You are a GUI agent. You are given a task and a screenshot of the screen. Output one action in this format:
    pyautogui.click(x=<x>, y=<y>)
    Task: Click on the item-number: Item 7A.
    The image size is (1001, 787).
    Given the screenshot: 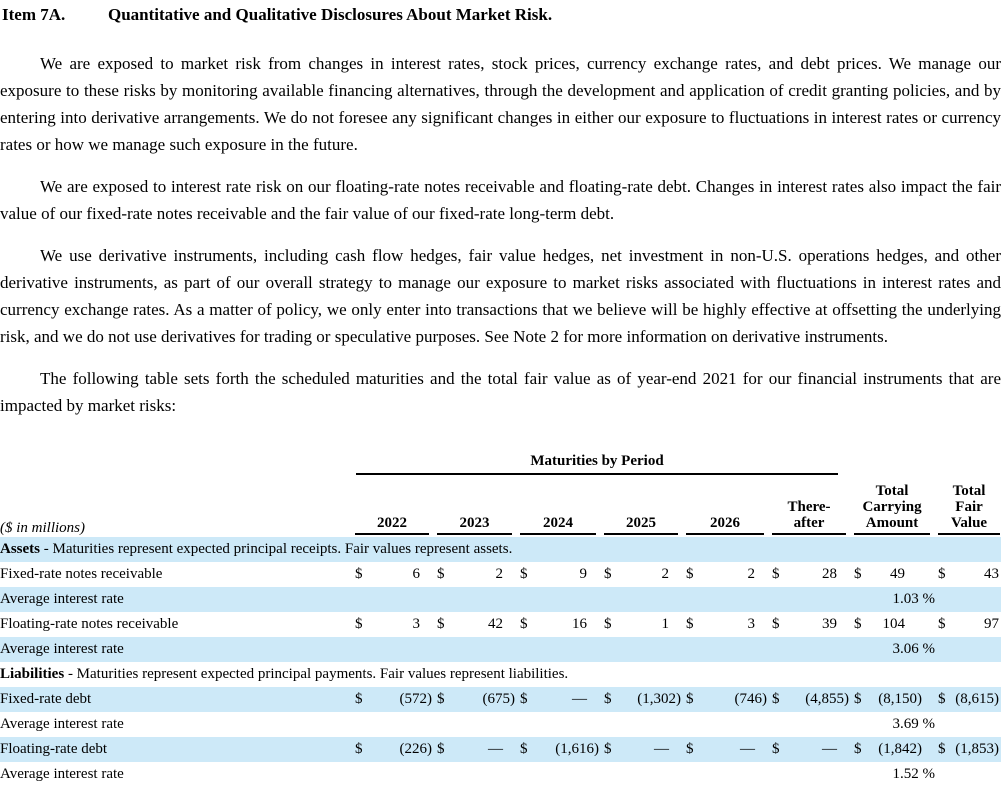 What is the action you would take?
    pyautogui.click(x=34, y=14)
    